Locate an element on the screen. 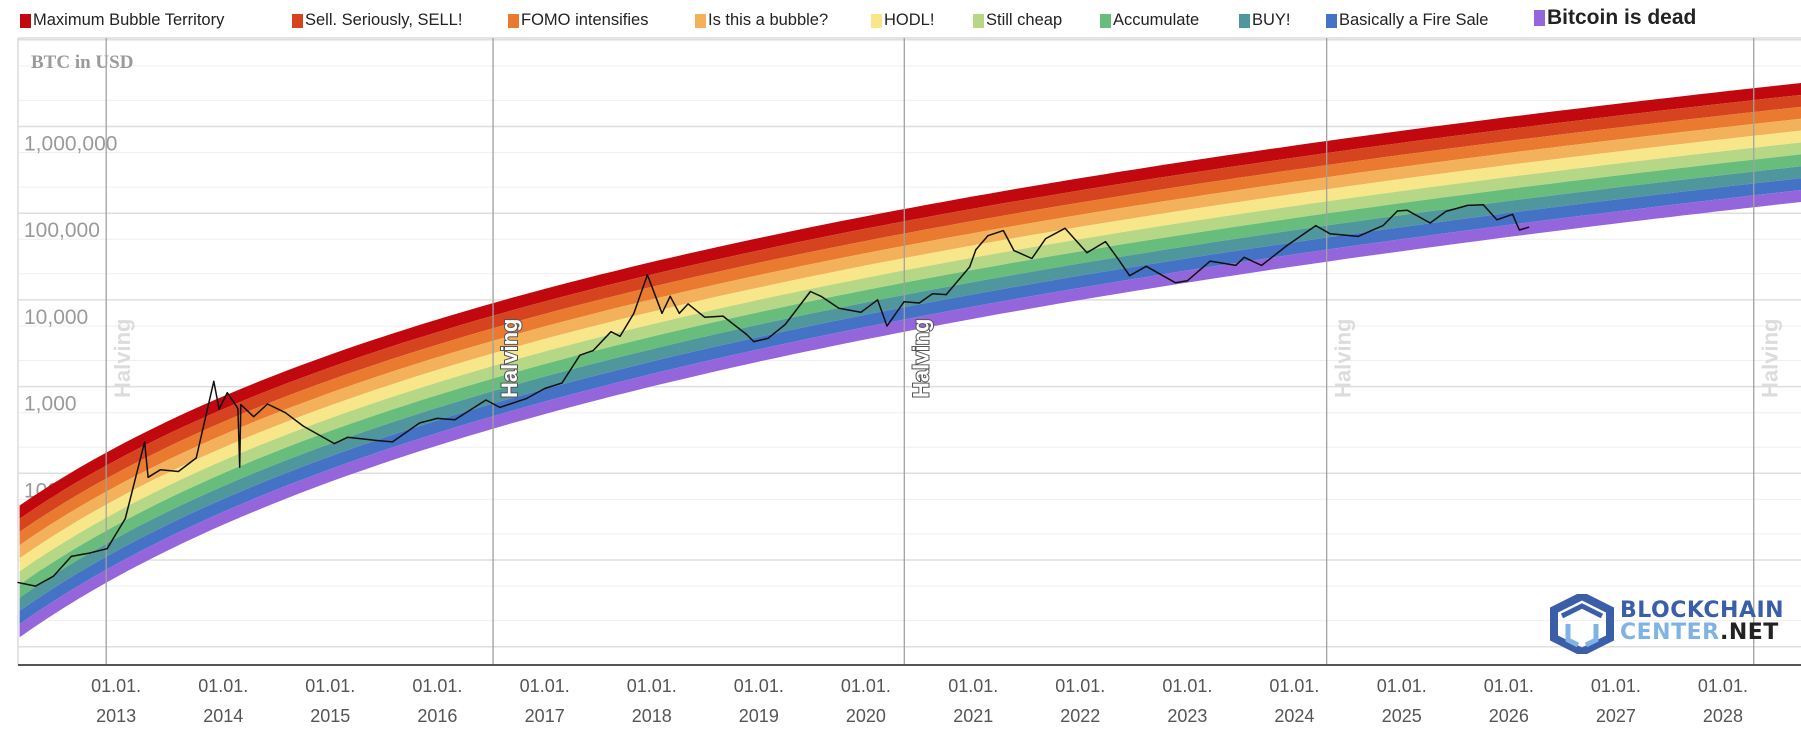 This screenshot has height=736, width=1801. legend-item-9: Bitcoin is dead is located at coordinates (1615, 18).